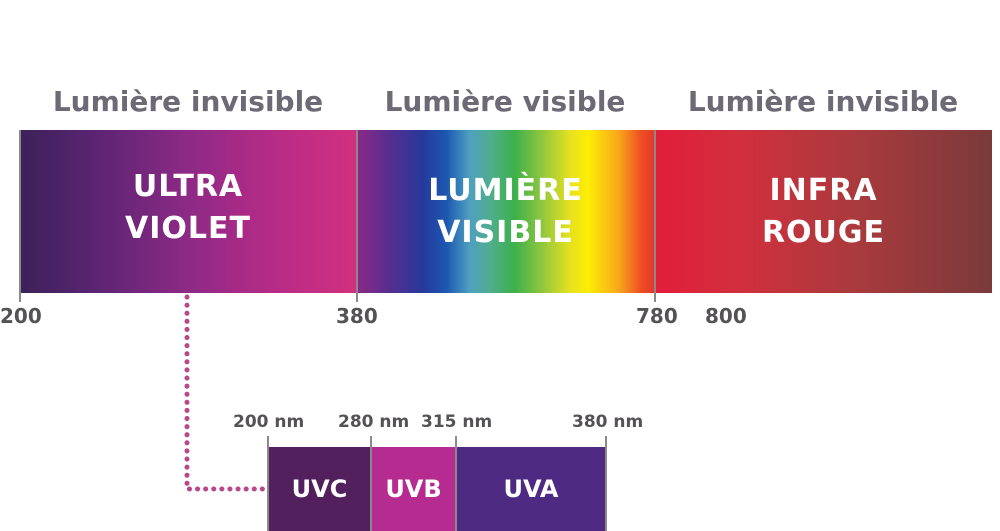  I want to click on uv-tick-label-200nm: 200 nm, so click(269, 422).